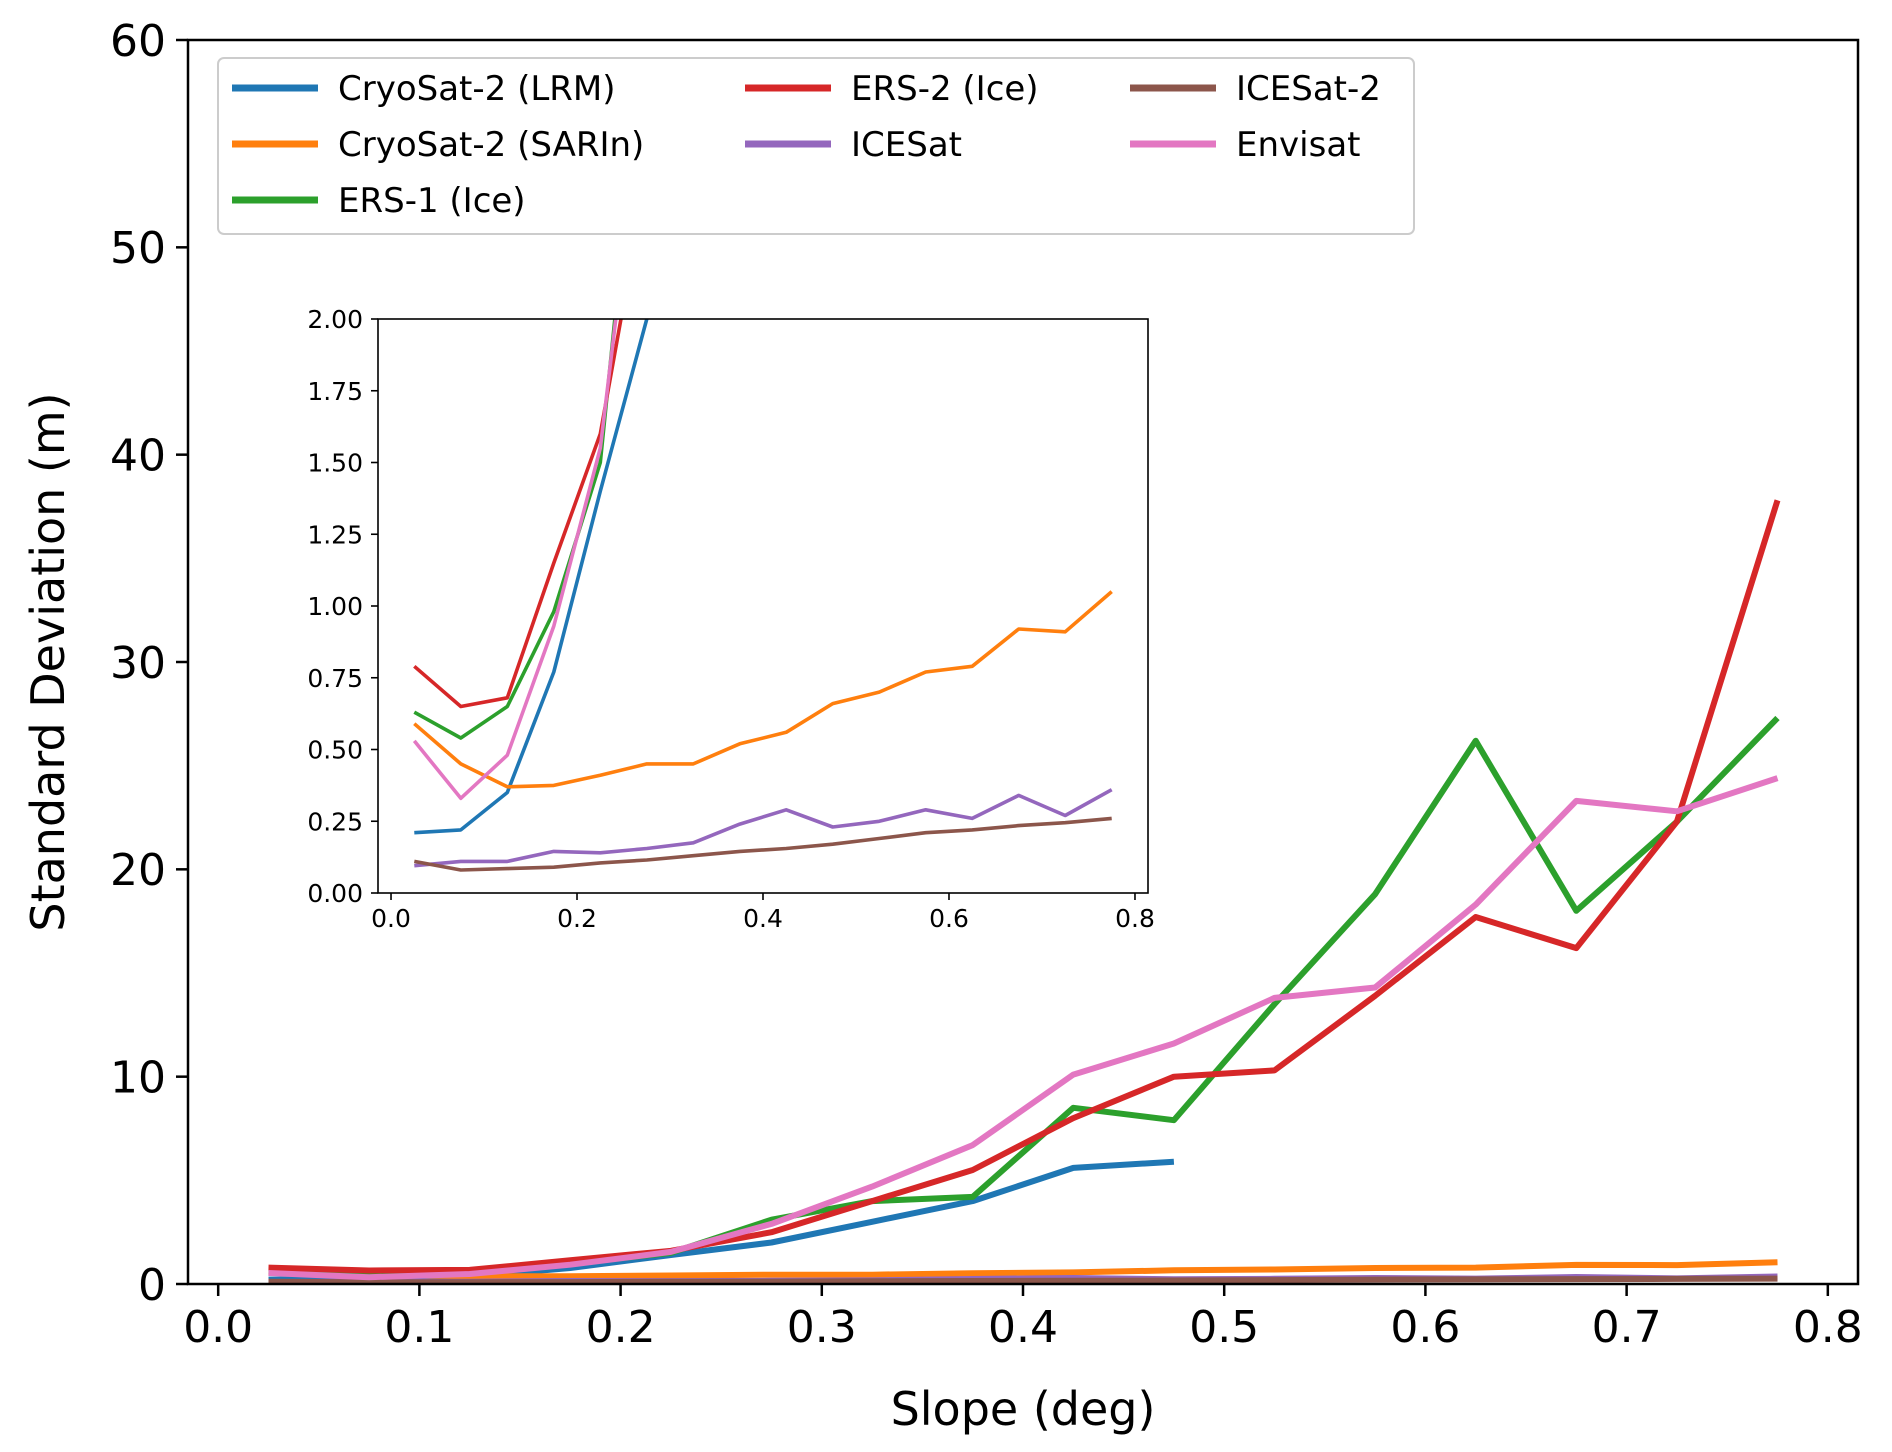  I want to click on legend-entry-icesat: ICESat, so click(853, 145).